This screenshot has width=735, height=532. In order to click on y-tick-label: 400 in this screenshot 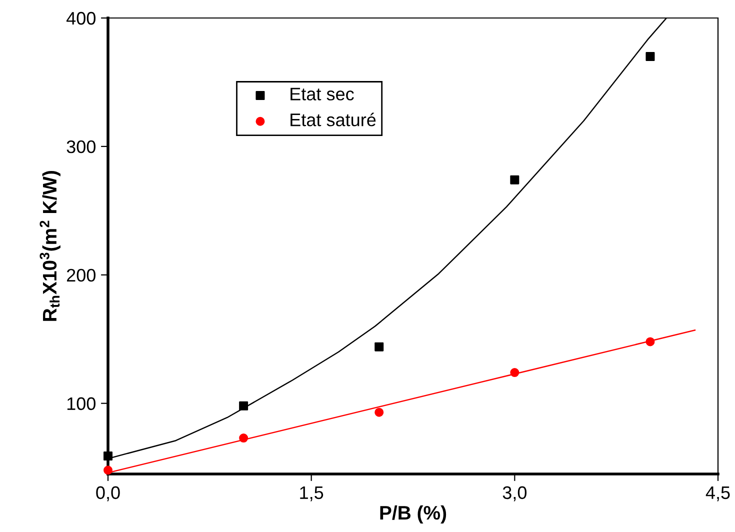, I will do `click(81, 18)`.